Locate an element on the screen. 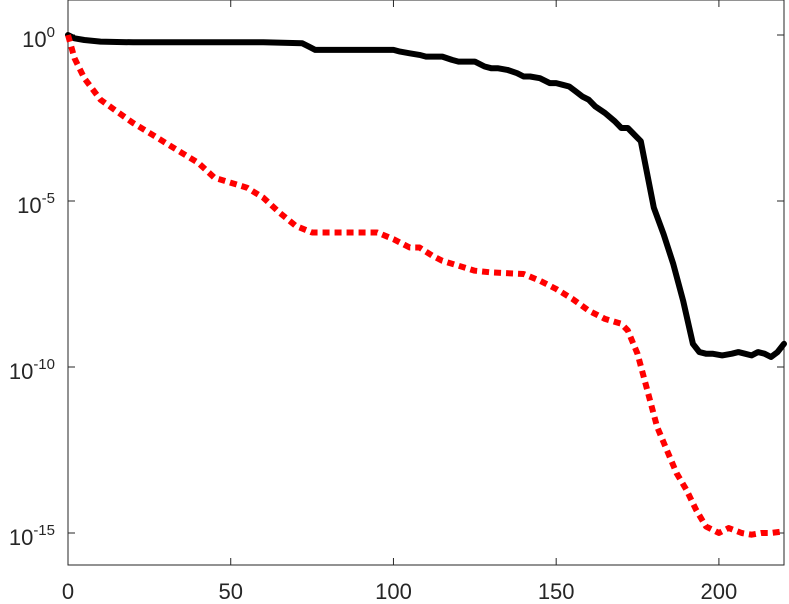 This screenshot has height=604, width=789. y-tick-label: 10⁻¹⁵ is located at coordinates (32, 536).